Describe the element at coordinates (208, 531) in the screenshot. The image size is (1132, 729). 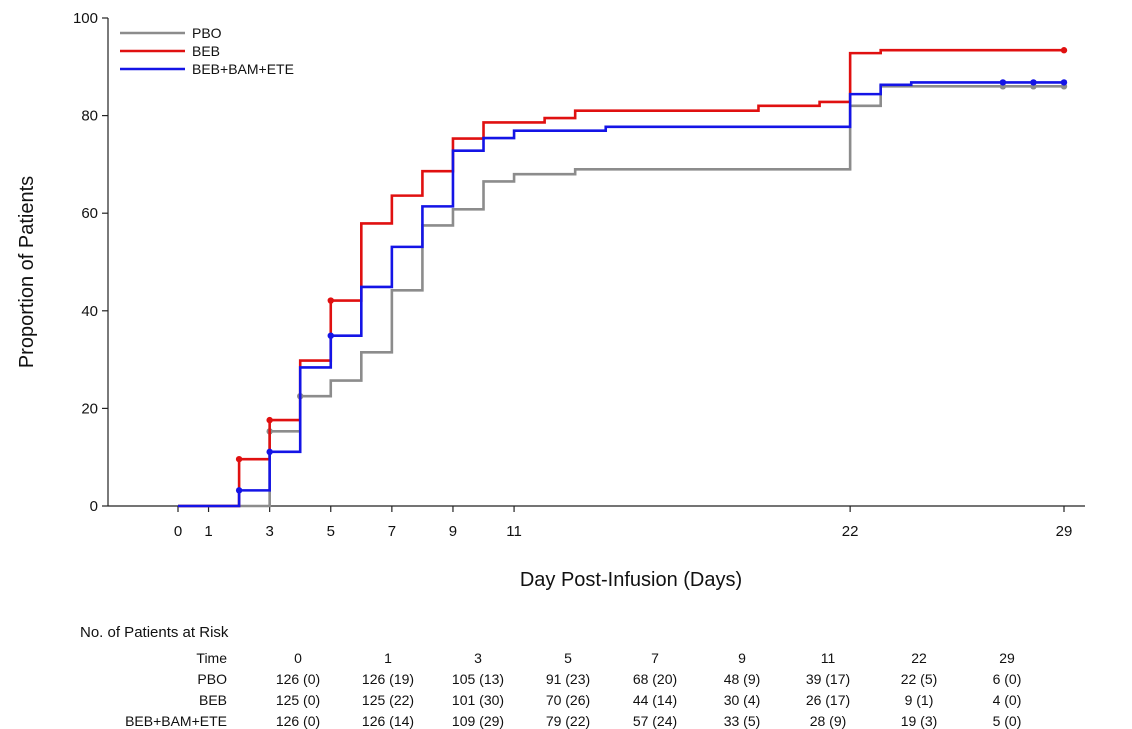
I see `x-tick-label: 1` at that location.